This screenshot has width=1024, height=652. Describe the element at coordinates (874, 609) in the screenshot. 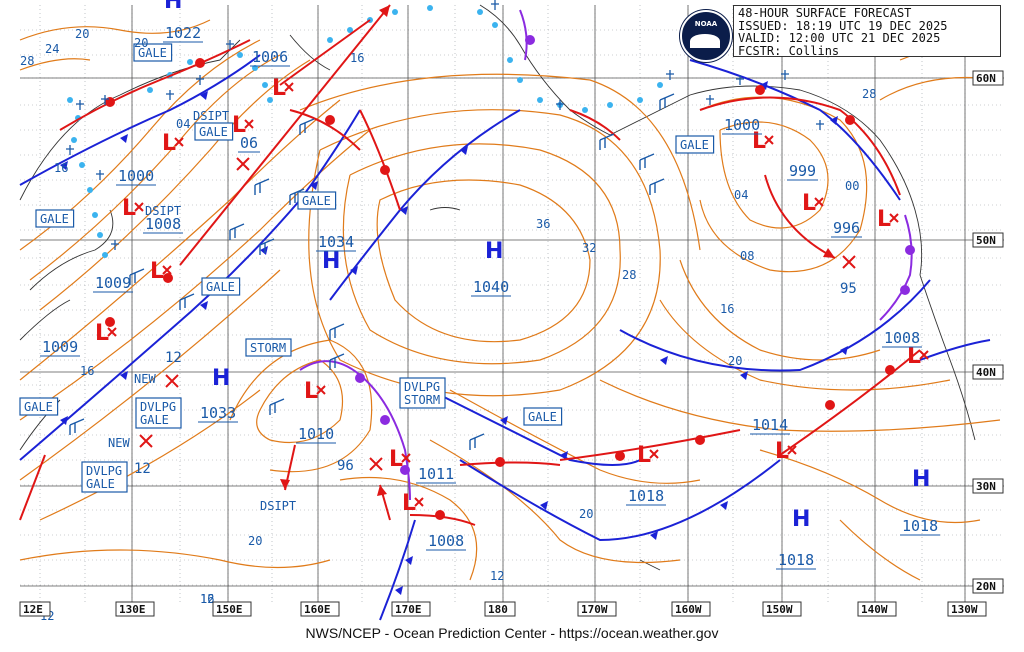

I see `longitude-label: 140W` at that location.